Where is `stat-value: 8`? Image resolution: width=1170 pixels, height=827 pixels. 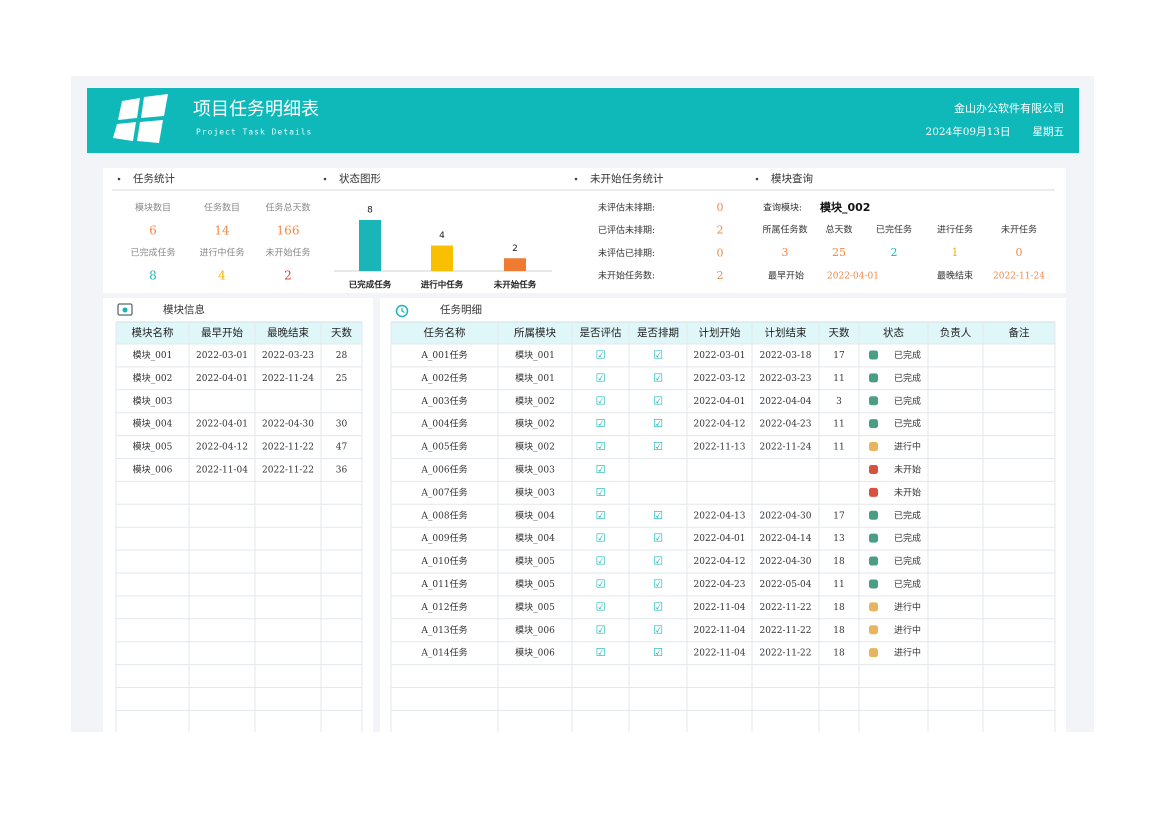
stat-value: 8 is located at coordinates (153, 276).